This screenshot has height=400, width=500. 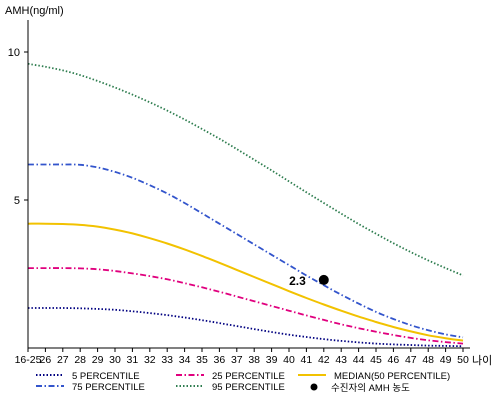 I want to click on legend-label-3: 75 PERCENTILE, so click(x=108, y=387).